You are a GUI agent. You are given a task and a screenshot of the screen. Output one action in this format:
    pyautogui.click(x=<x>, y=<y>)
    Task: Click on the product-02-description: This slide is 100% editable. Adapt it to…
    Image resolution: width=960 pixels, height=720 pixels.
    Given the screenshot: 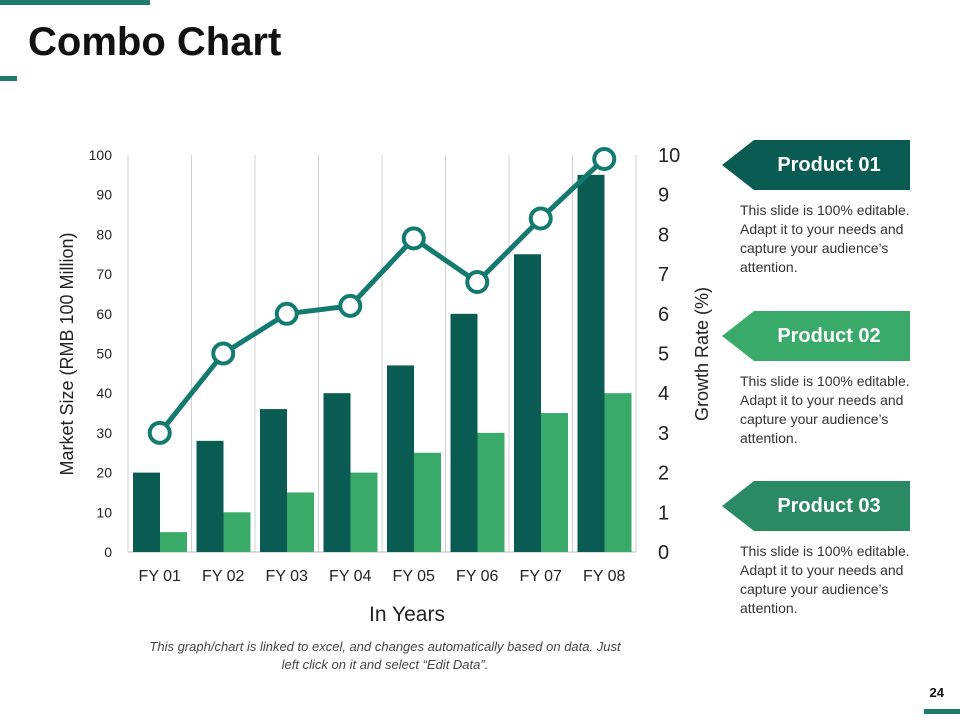 What is the action you would take?
    pyautogui.click(x=825, y=409)
    